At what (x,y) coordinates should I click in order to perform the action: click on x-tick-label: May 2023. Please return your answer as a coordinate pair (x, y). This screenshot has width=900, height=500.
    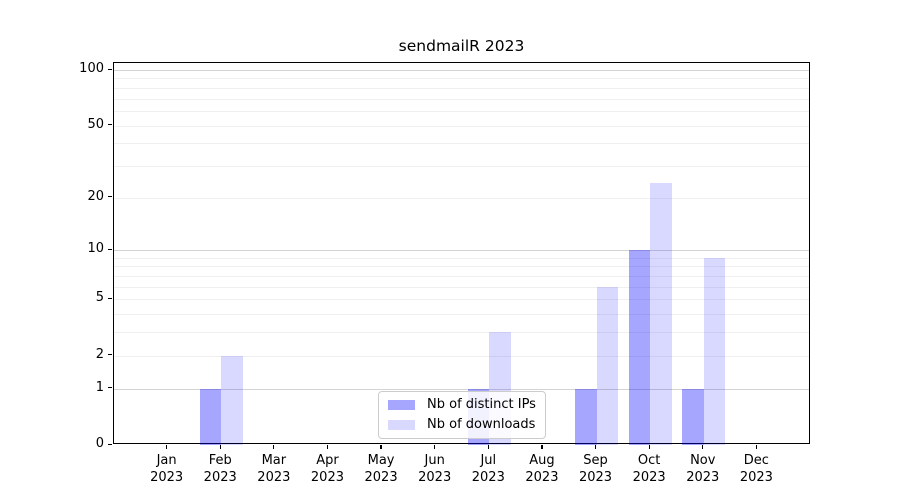
    Looking at the image, I should click on (381, 469).